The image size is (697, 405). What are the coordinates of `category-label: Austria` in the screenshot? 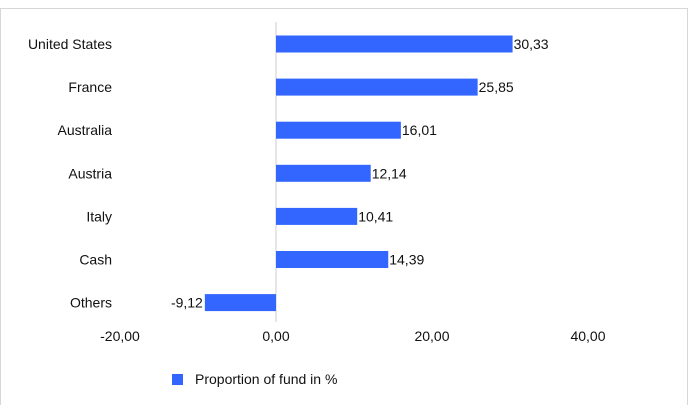 It's located at (90, 173).